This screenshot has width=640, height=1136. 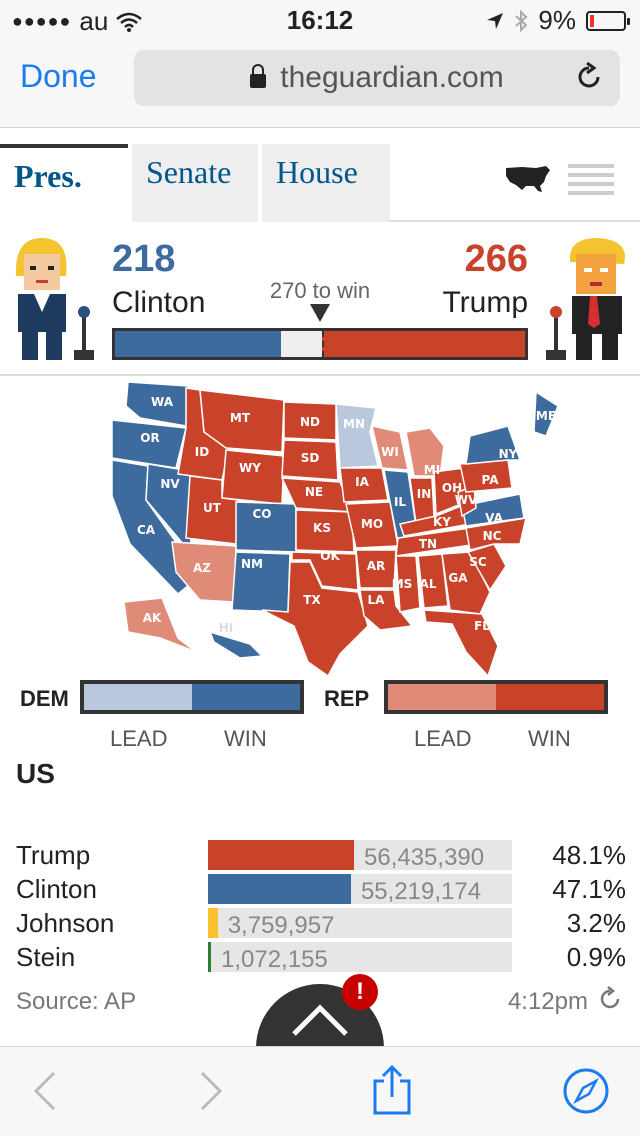 I want to click on state-label-wi: WI, so click(x=390, y=452).